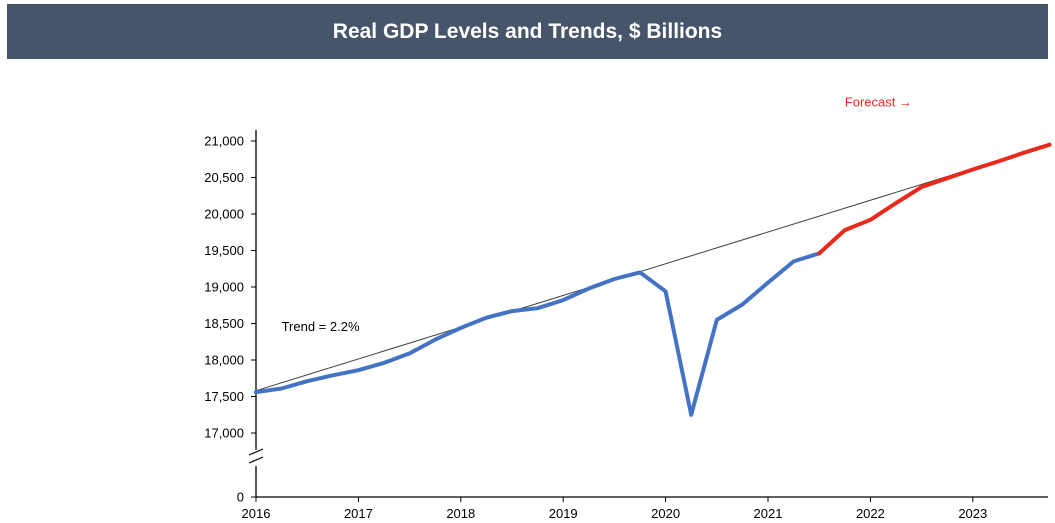 The height and width of the screenshot is (523, 1055). Describe the element at coordinates (224, 433) in the screenshot. I see `y-tick-label: 17,000` at that location.